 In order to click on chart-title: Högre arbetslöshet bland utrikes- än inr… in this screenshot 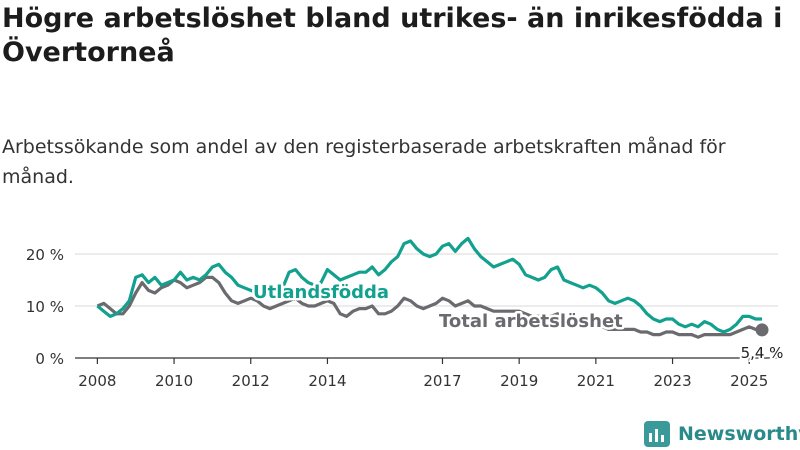, I will do `click(392, 35)`.